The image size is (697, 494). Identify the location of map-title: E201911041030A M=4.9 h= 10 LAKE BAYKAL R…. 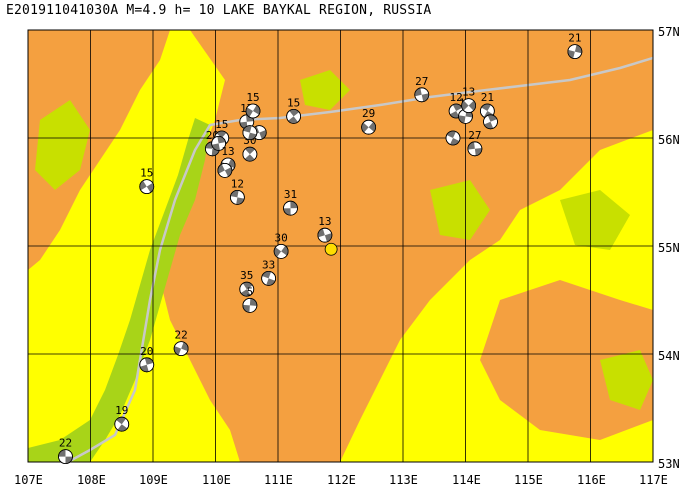
(219, 10).